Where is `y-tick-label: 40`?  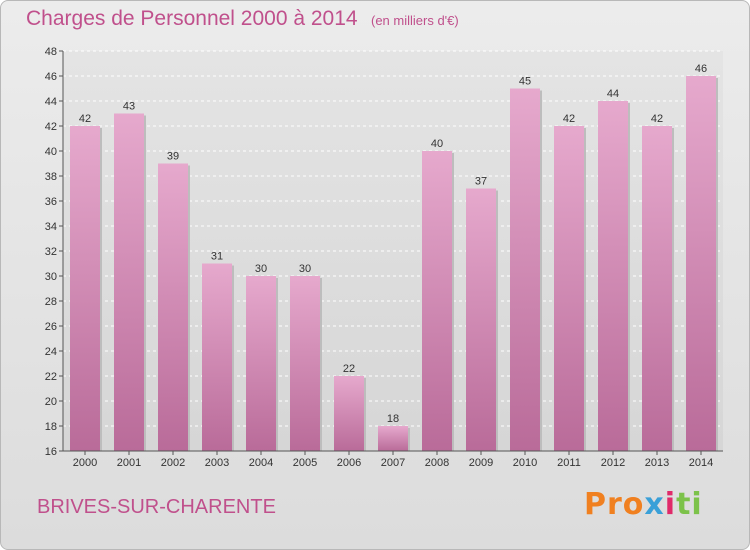 y-tick-label: 40 is located at coordinates (51, 152).